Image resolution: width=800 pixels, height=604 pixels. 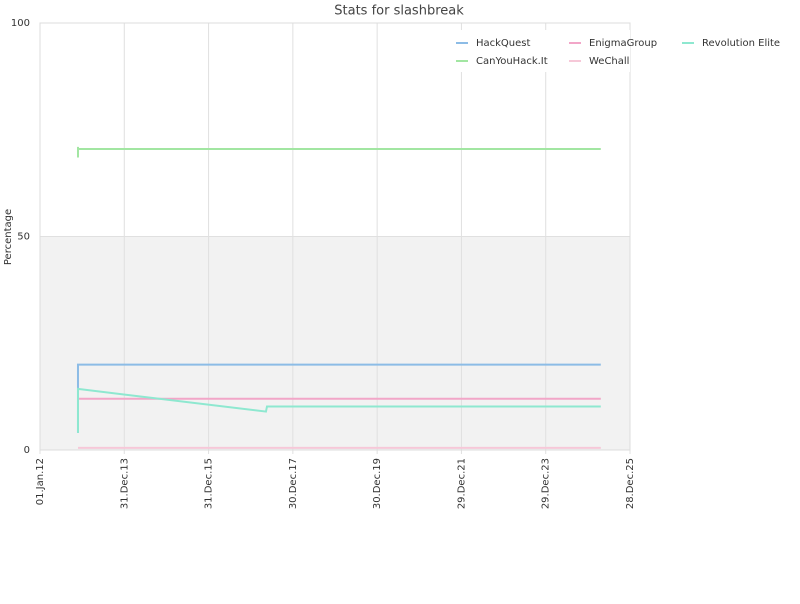 I want to click on x-tick-label: 30.Dec.17, so click(x=293, y=483).